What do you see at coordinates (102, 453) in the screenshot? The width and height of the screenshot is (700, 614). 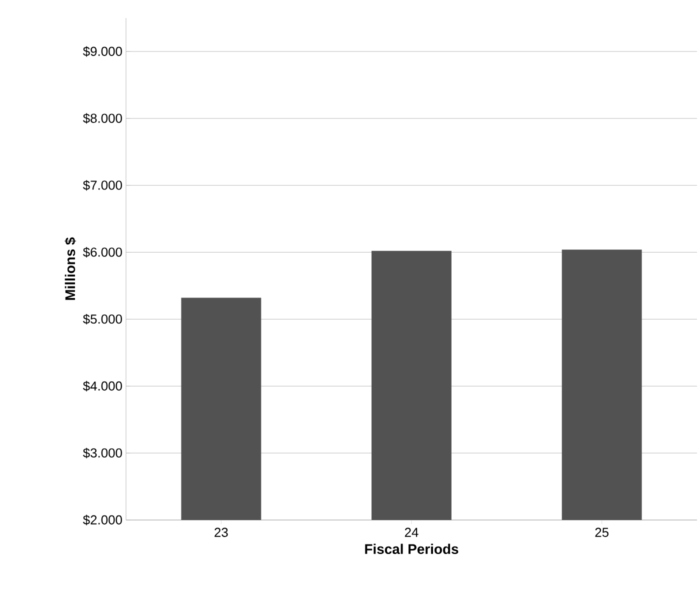 I see `y-tick-label: $3.000` at bounding box center [102, 453].